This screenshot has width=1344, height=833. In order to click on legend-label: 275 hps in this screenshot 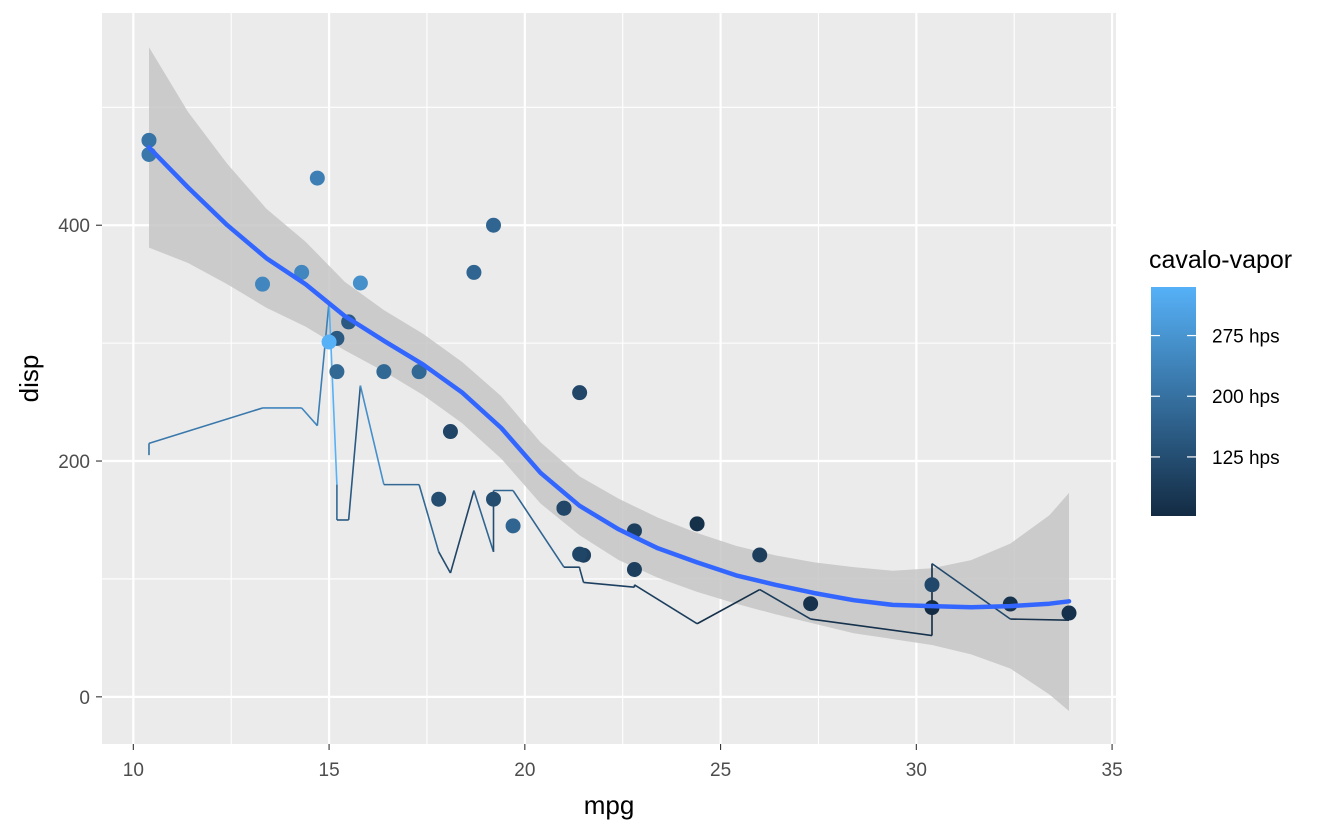, I will do `click(1246, 337)`.